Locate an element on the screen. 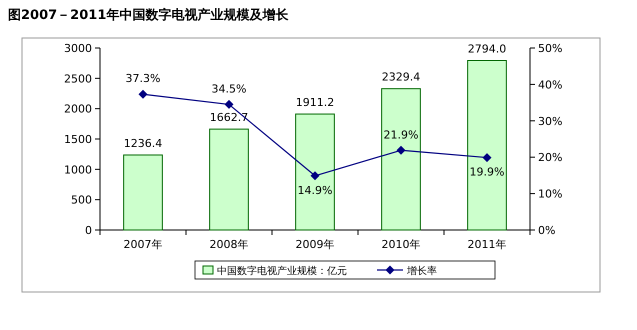  y2-tick-label: 20% is located at coordinates (550, 157).